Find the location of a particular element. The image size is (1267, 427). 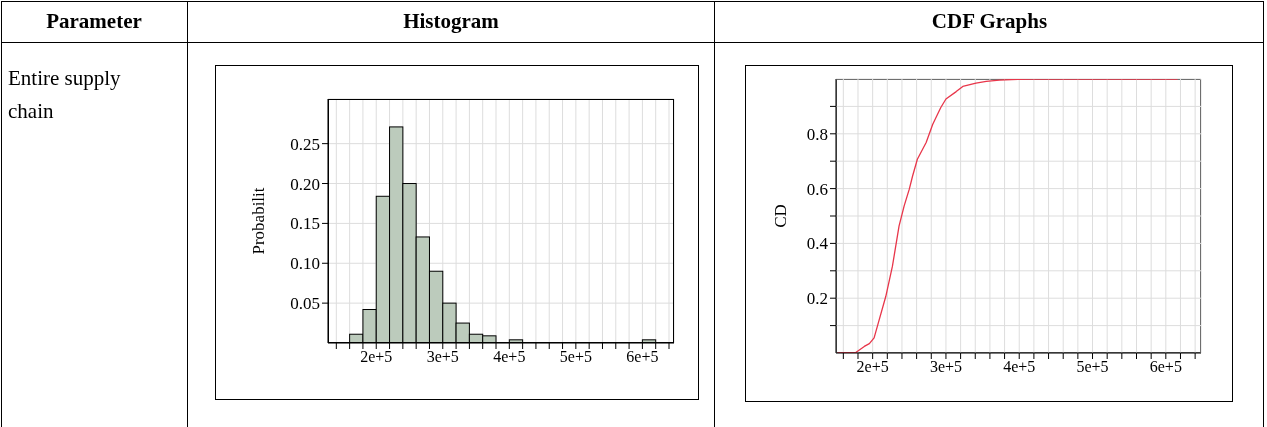

y-tick-label: 0.25 is located at coordinates (305, 144).